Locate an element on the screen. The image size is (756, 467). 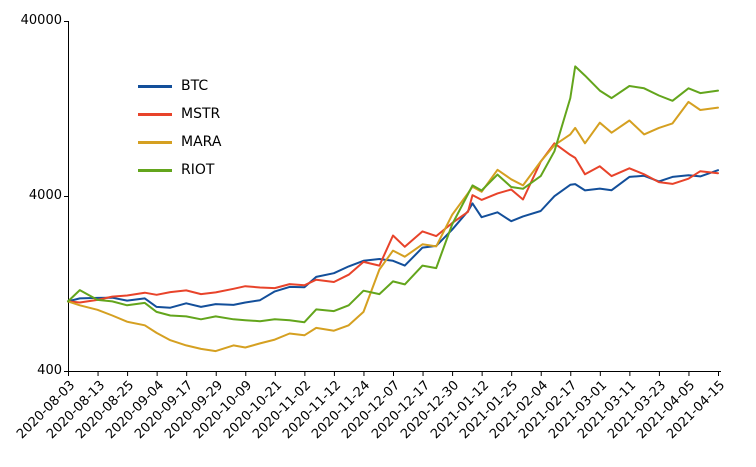
y-tick-label: 400 is located at coordinates (49, 370).